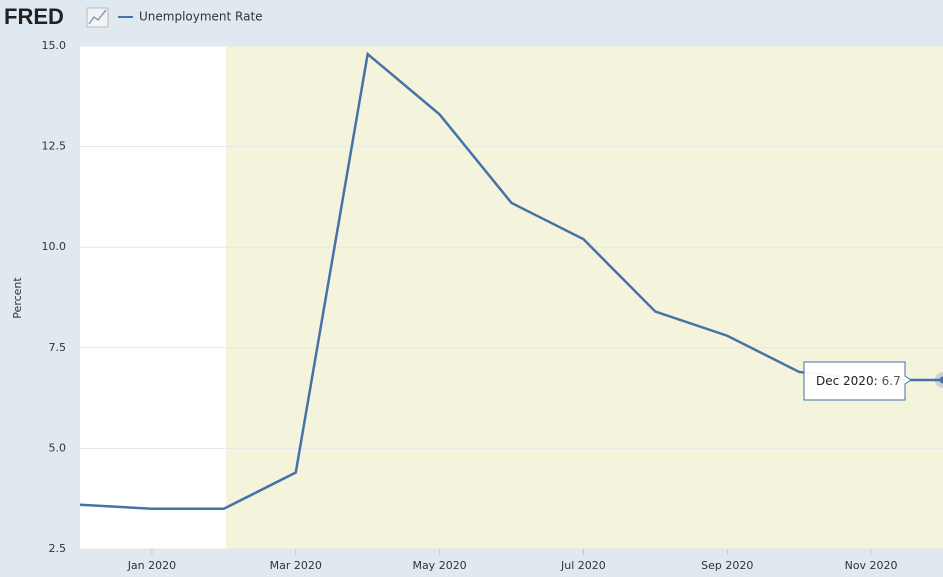 The height and width of the screenshot is (577, 943). I want to click on tooltip-value: 6.7, so click(891, 381).